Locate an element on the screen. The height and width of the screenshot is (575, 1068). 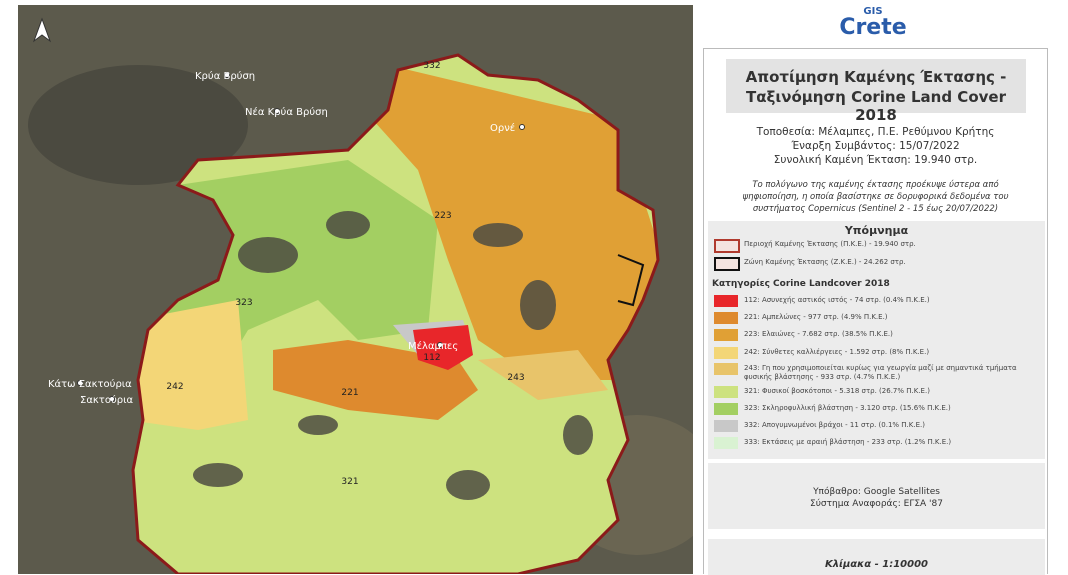
scale-box: Κλίμακα - 1:10000 is located at coordinates (876, 557).